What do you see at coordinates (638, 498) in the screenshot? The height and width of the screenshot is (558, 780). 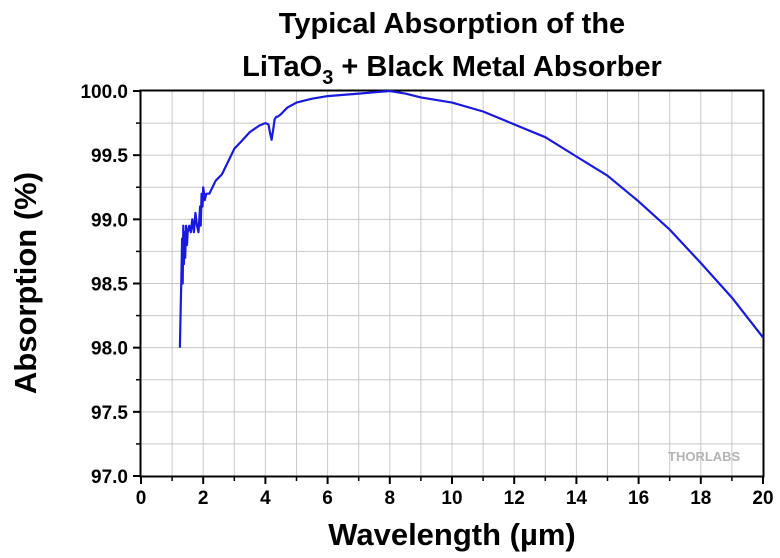 I see `x-tick-label: 16` at bounding box center [638, 498].